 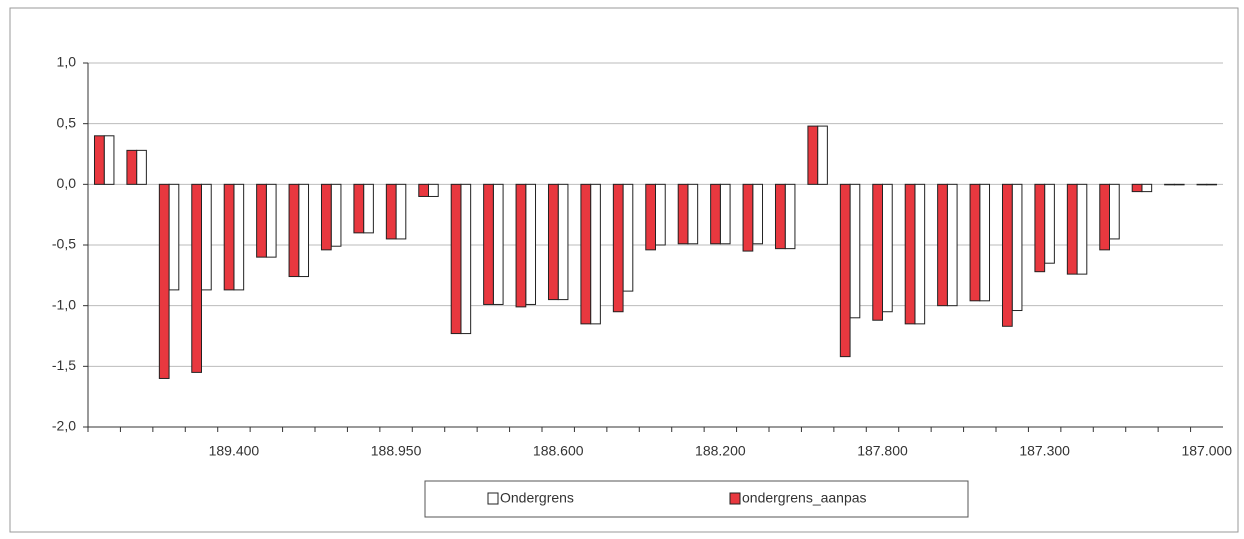 I want to click on x-tick-label: 187.300, so click(x=1044, y=451).